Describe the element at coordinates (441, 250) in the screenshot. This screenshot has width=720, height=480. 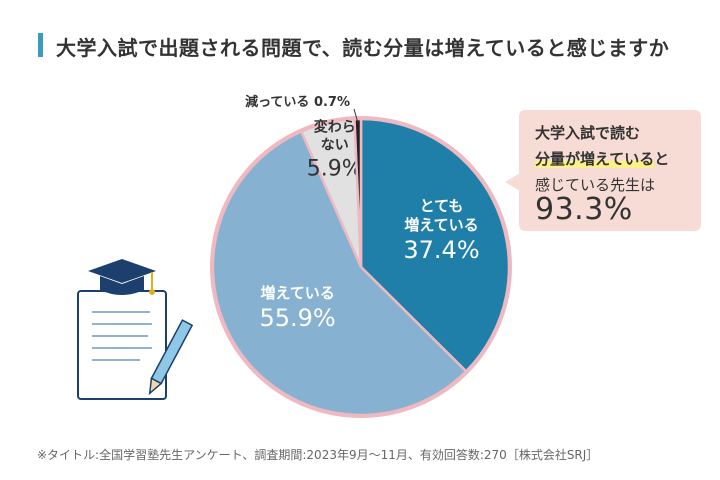
I see `slice-value-1: 37.4%` at that location.